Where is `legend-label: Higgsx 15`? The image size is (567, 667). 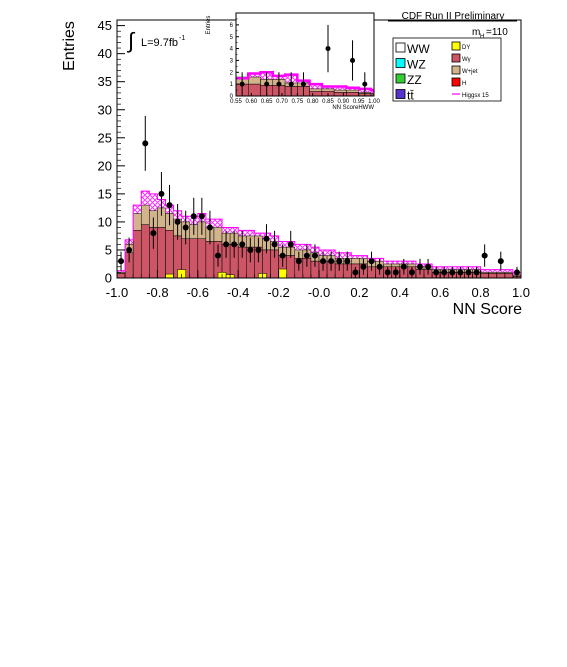
legend-label: Higgsx 15 is located at coordinates (475, 96).